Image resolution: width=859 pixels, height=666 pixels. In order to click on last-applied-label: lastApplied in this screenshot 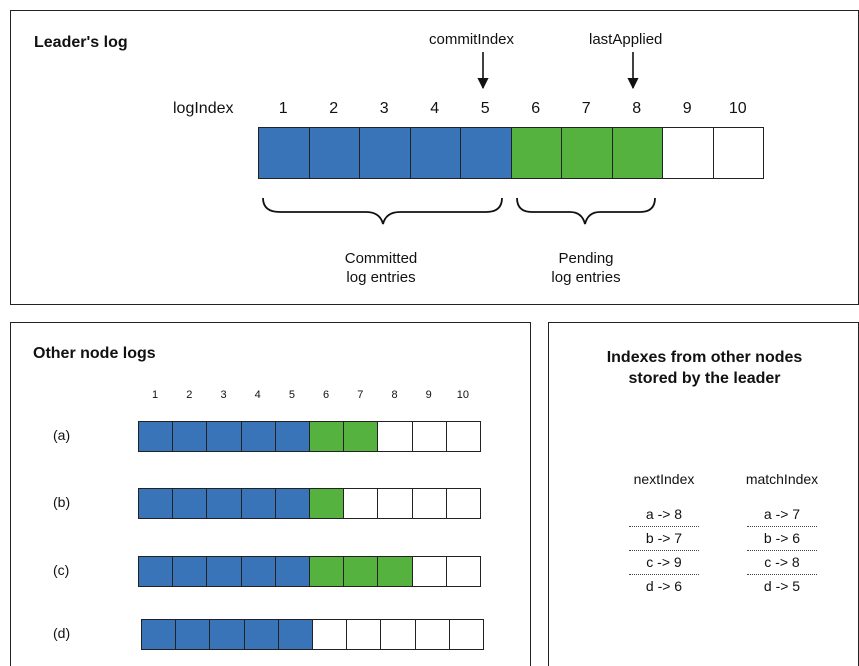, I will do `click(626, 39)`.